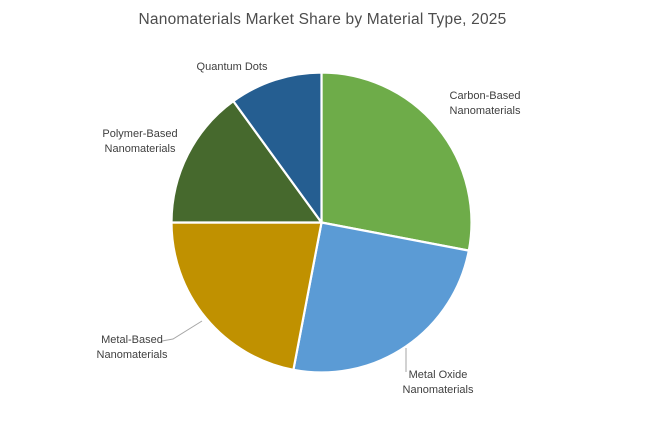  I want to click on pie-slice-metal-oxide-nanomaterials, so click(381, 297).